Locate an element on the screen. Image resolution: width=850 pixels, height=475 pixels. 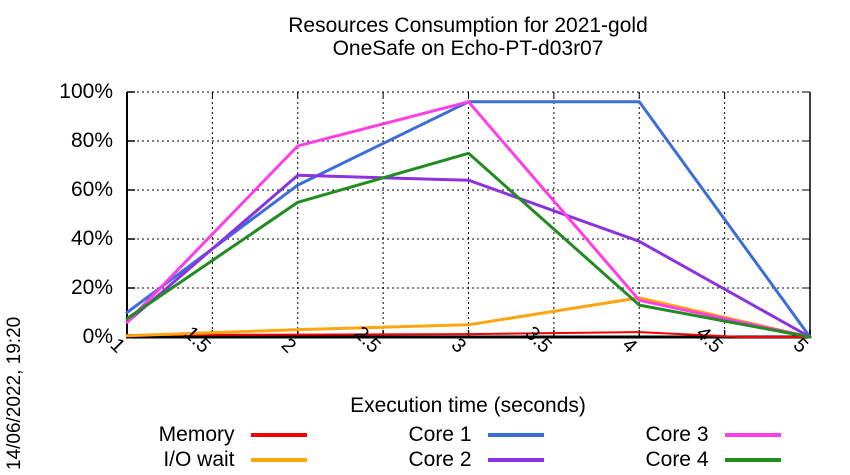
legend-item: Core 3 is located at coordinates (697, 434).